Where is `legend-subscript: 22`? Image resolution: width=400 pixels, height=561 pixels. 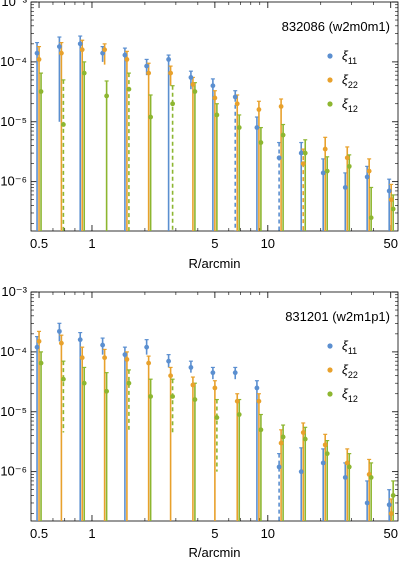
legend-subscript: 22 is located at coordinates (353, 375).